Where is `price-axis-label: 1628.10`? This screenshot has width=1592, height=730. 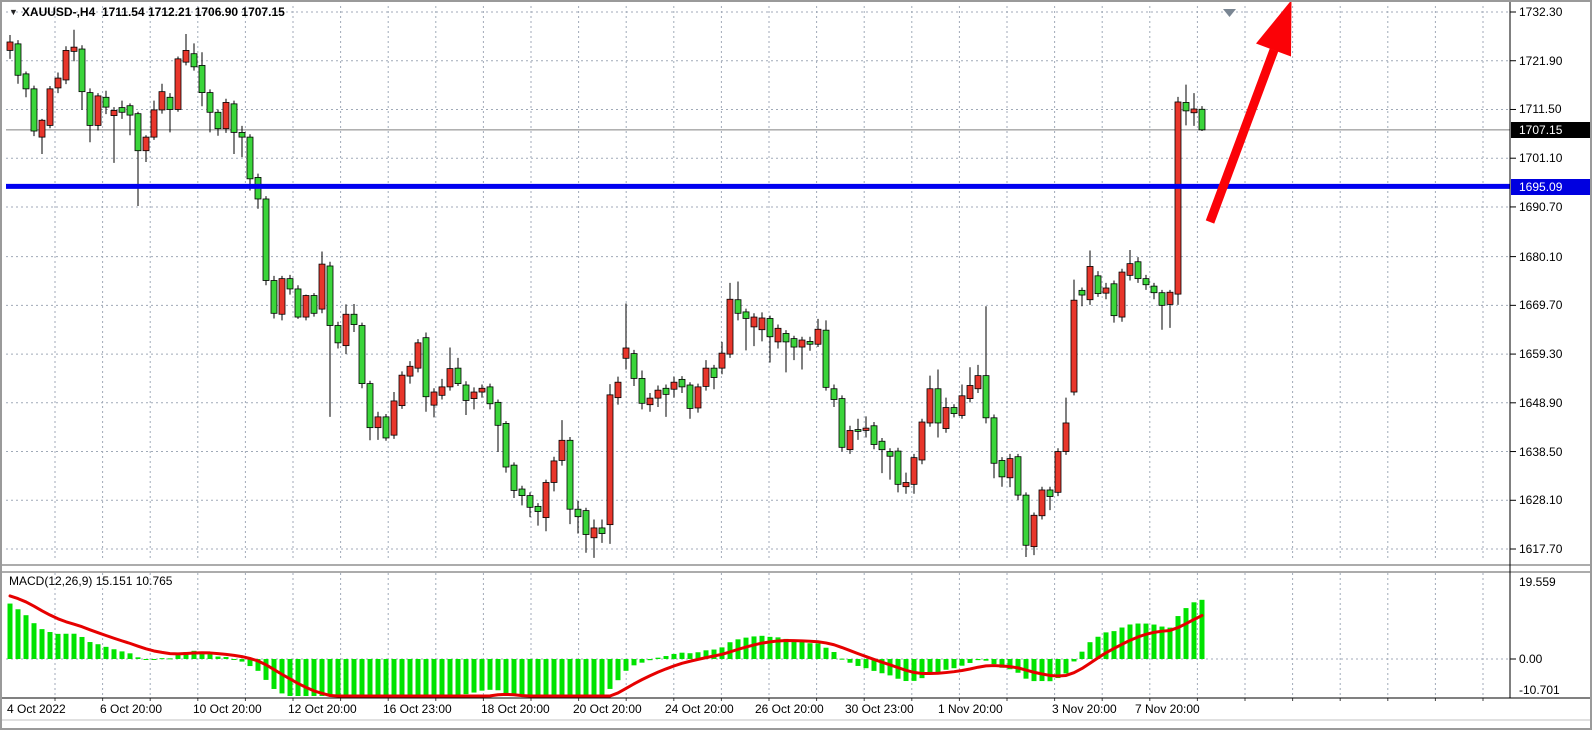
price-axis-label: 1628.10 is located at coordinates (1541, 500).